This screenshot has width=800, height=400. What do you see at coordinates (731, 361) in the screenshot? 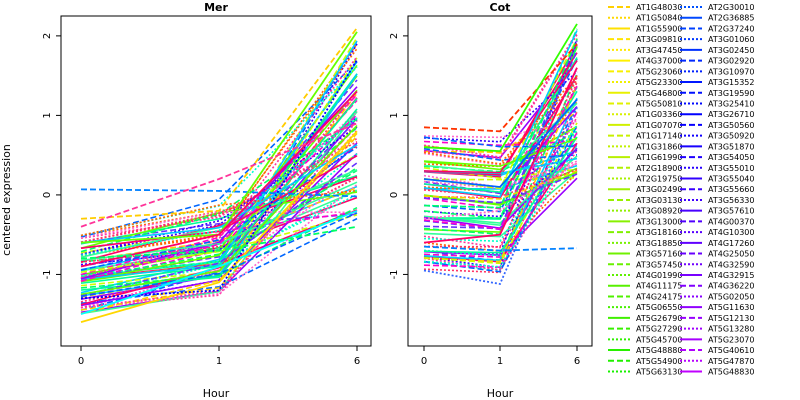
I see `legend-label: AT5G47870` at bounding box center [731, 361].